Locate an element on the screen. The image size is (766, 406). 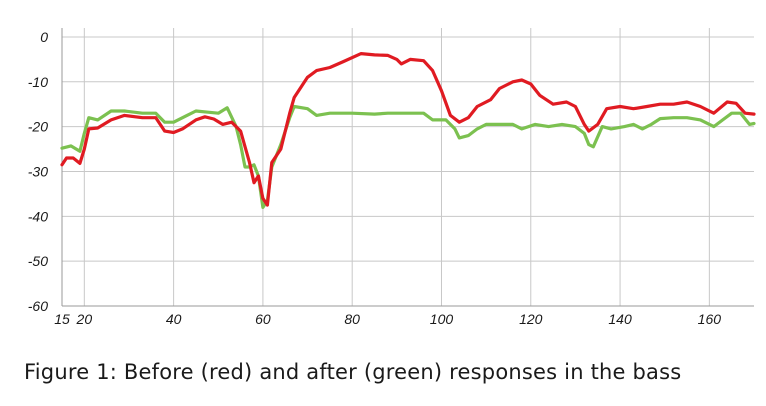
x-tick-label: 15 is located at coordinates (62, 319).